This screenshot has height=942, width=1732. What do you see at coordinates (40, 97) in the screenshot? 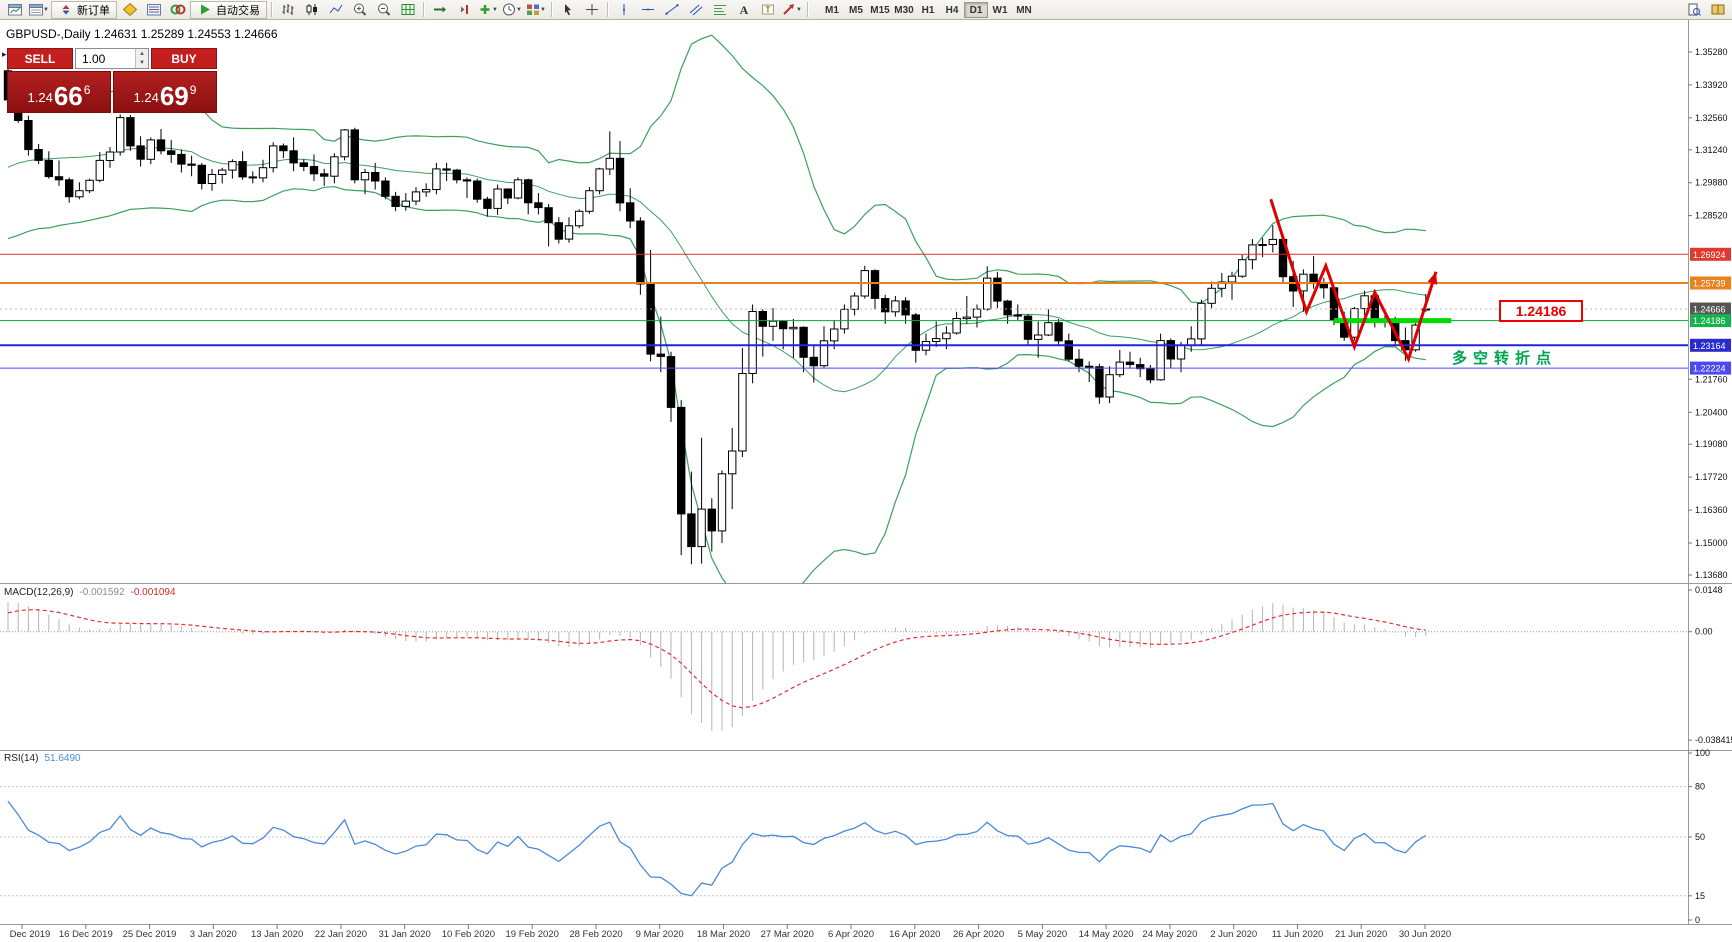
I see `bid-base: 1.24` at bounding box center [40, 97].